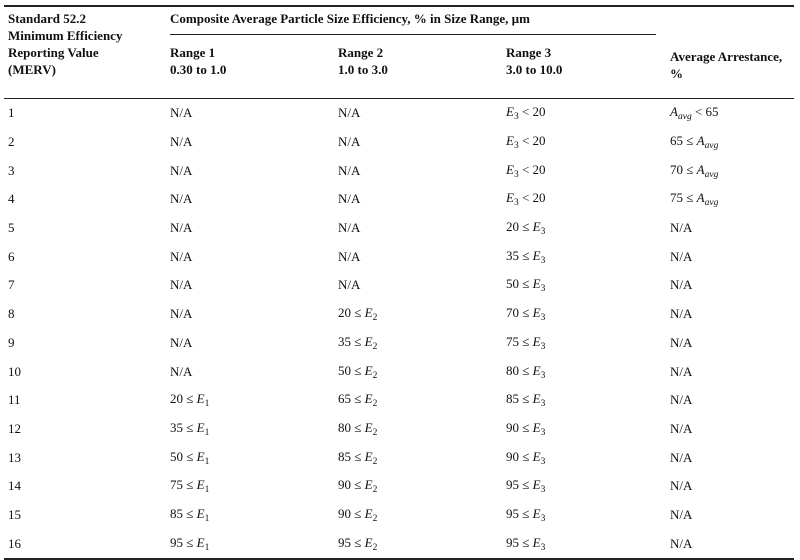  I want to click on merv-cell: 1, so click(11, 113).